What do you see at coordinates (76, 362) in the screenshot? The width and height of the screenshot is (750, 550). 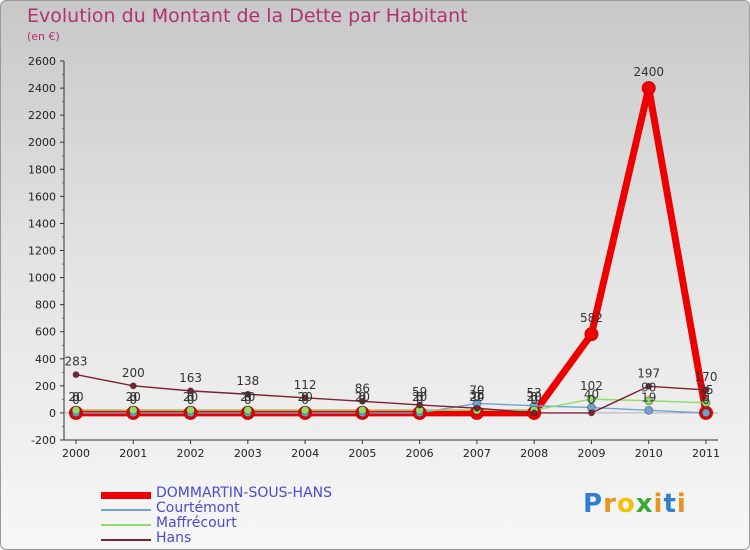 I see `data-label: 283` at bounding box center [76, 362].